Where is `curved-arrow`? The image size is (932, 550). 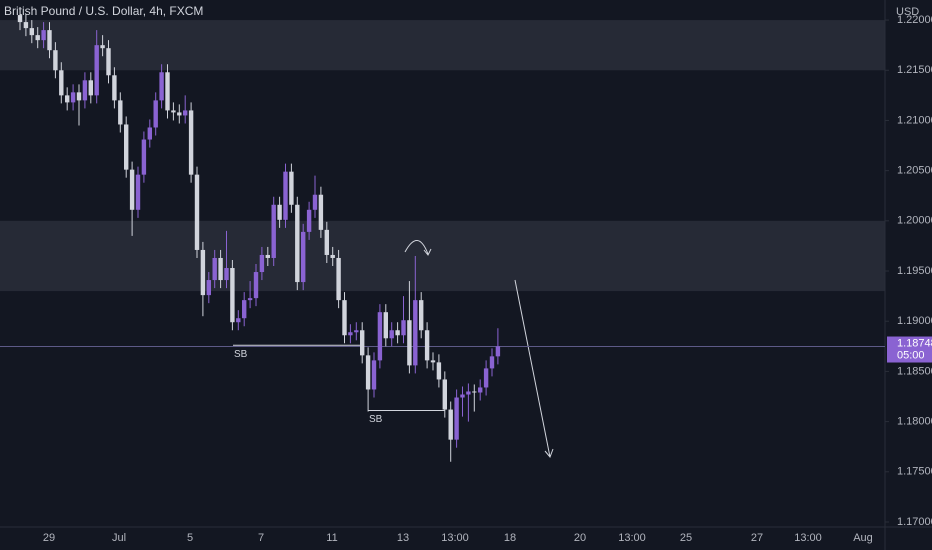 curved-arrow is located at coordinates (418, 248).